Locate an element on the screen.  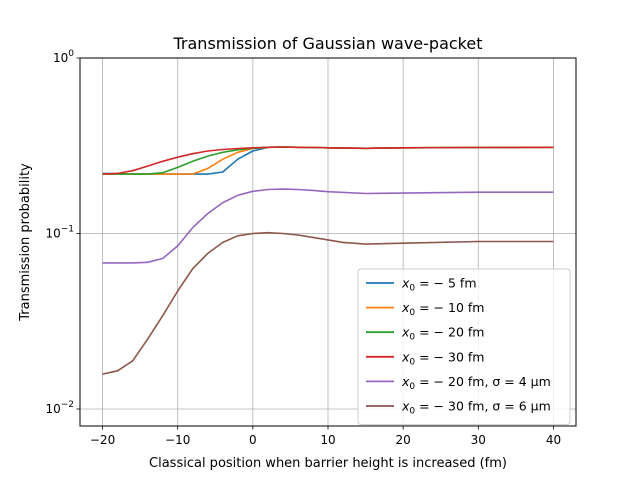
legend-label: x0 = − 30 fm is located at coordinates (442, 358).